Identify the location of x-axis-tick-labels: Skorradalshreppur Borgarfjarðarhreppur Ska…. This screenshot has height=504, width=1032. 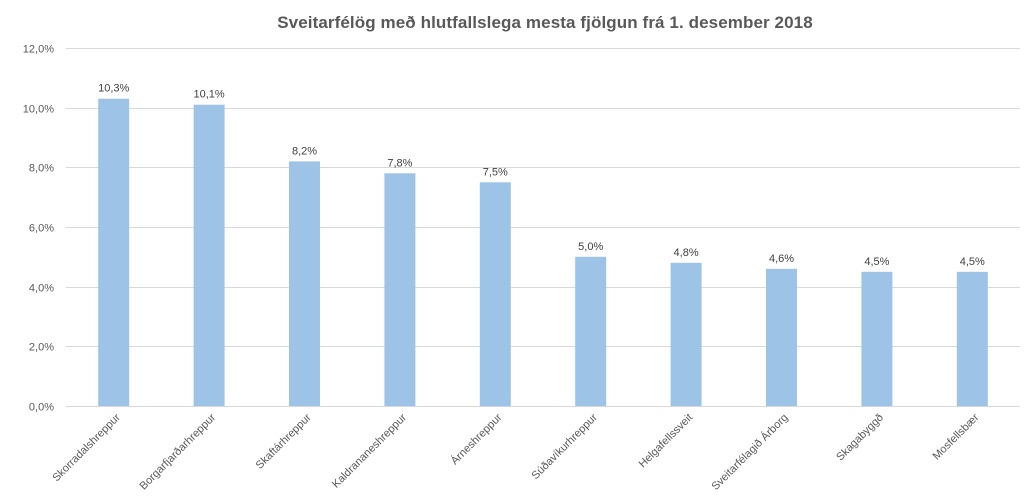
(515, 452).